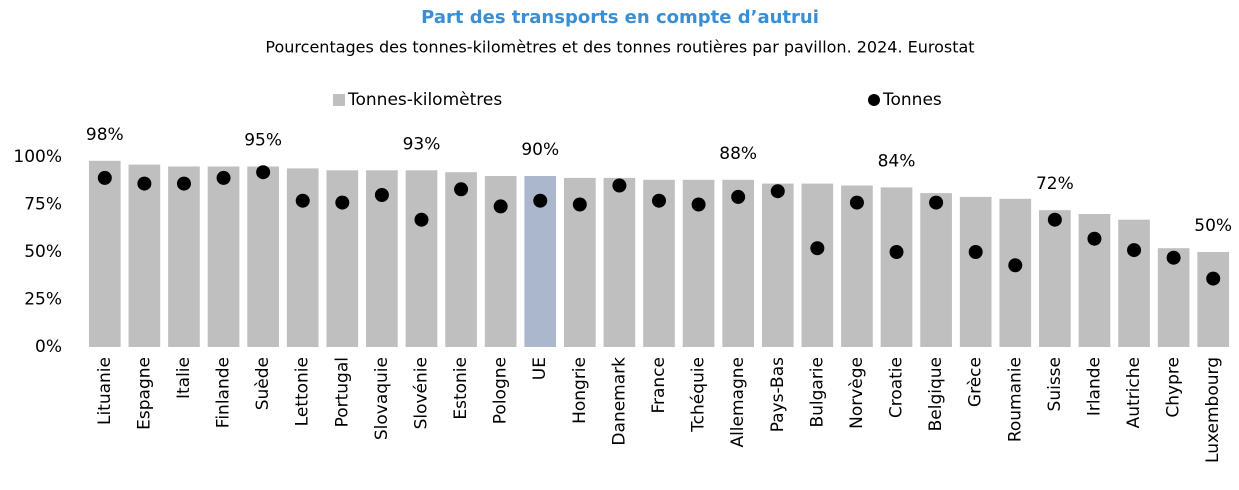 This screenshot has width=1239, height=490. What do you see at coordinates (105, 135) in the screenshot?
I see `data-label: 98%` at bounding box center [105, 135].